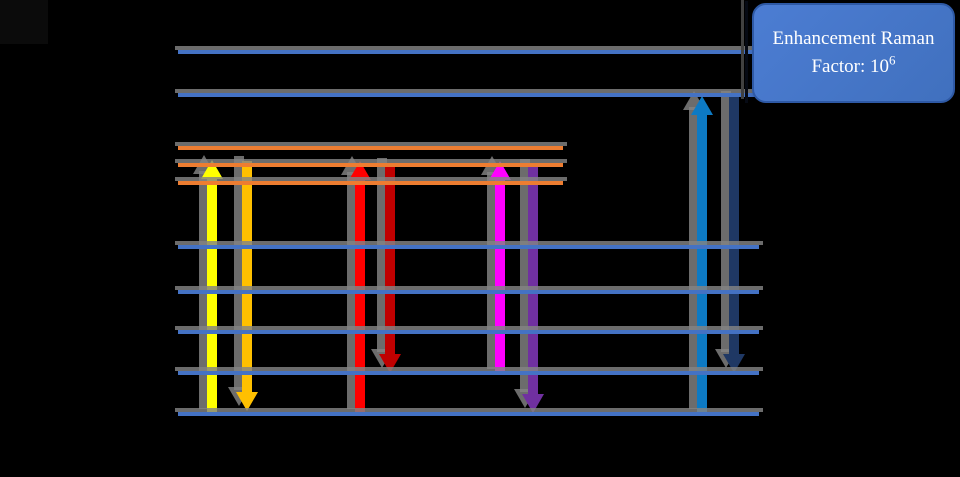  Describe the element at coordinates (371, 179) in the screenshot. I see `virtual-level-1-shadow` at that location.